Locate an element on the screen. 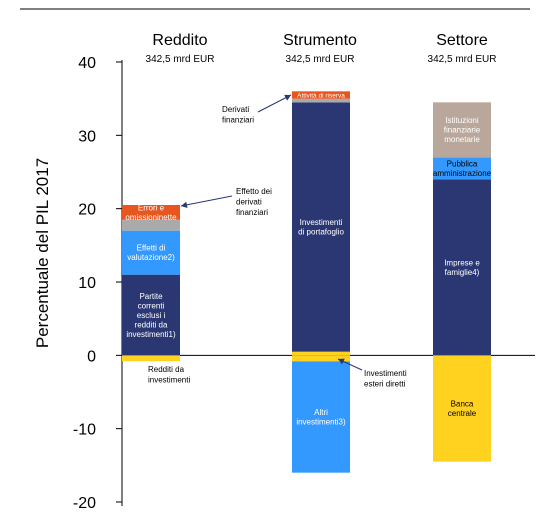 This screenshot has height=522, width=549. y-tick-label: 20 is located at coordinates (87, 210).